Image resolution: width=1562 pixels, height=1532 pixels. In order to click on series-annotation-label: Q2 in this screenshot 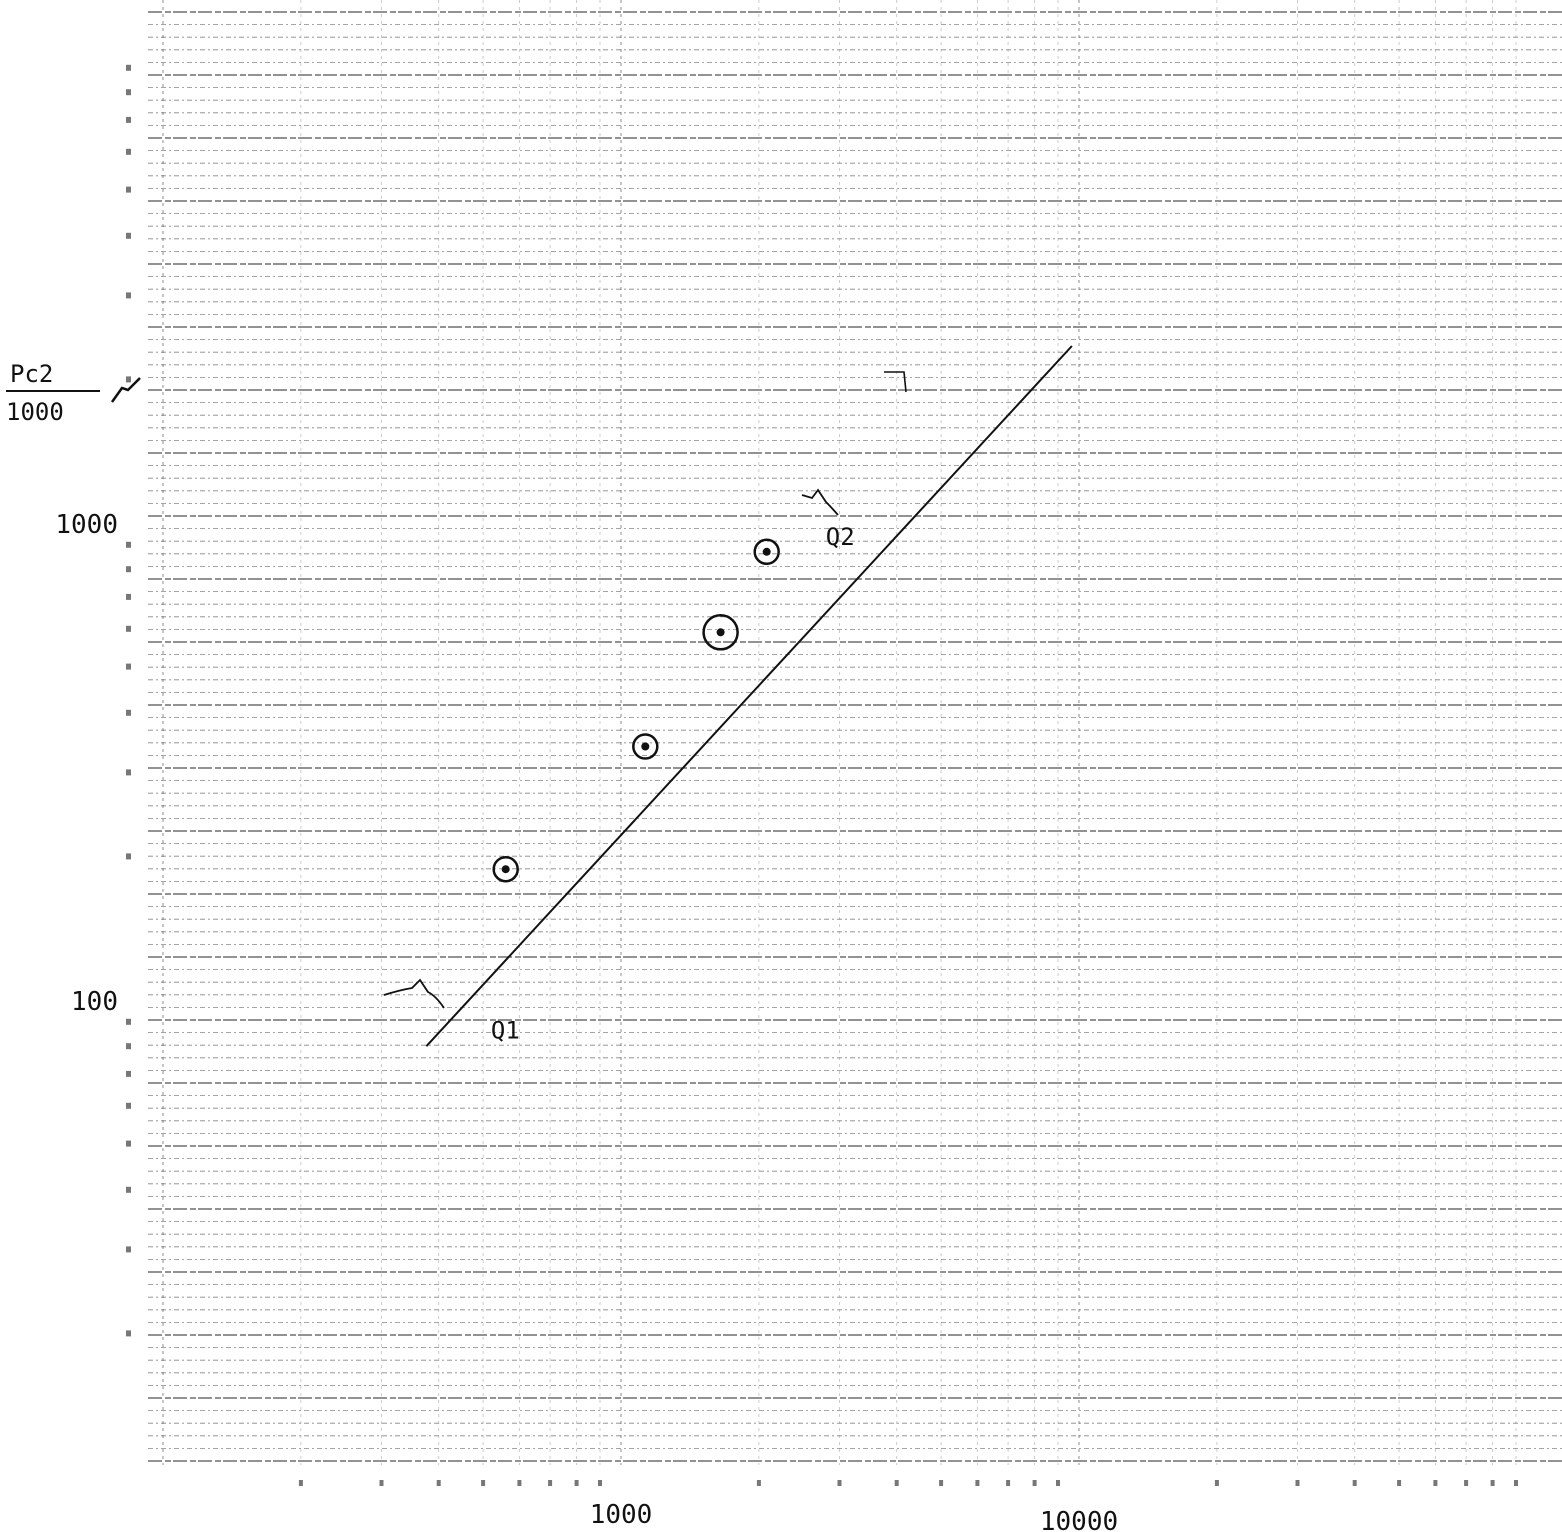, I will do `click(840, 537)`.